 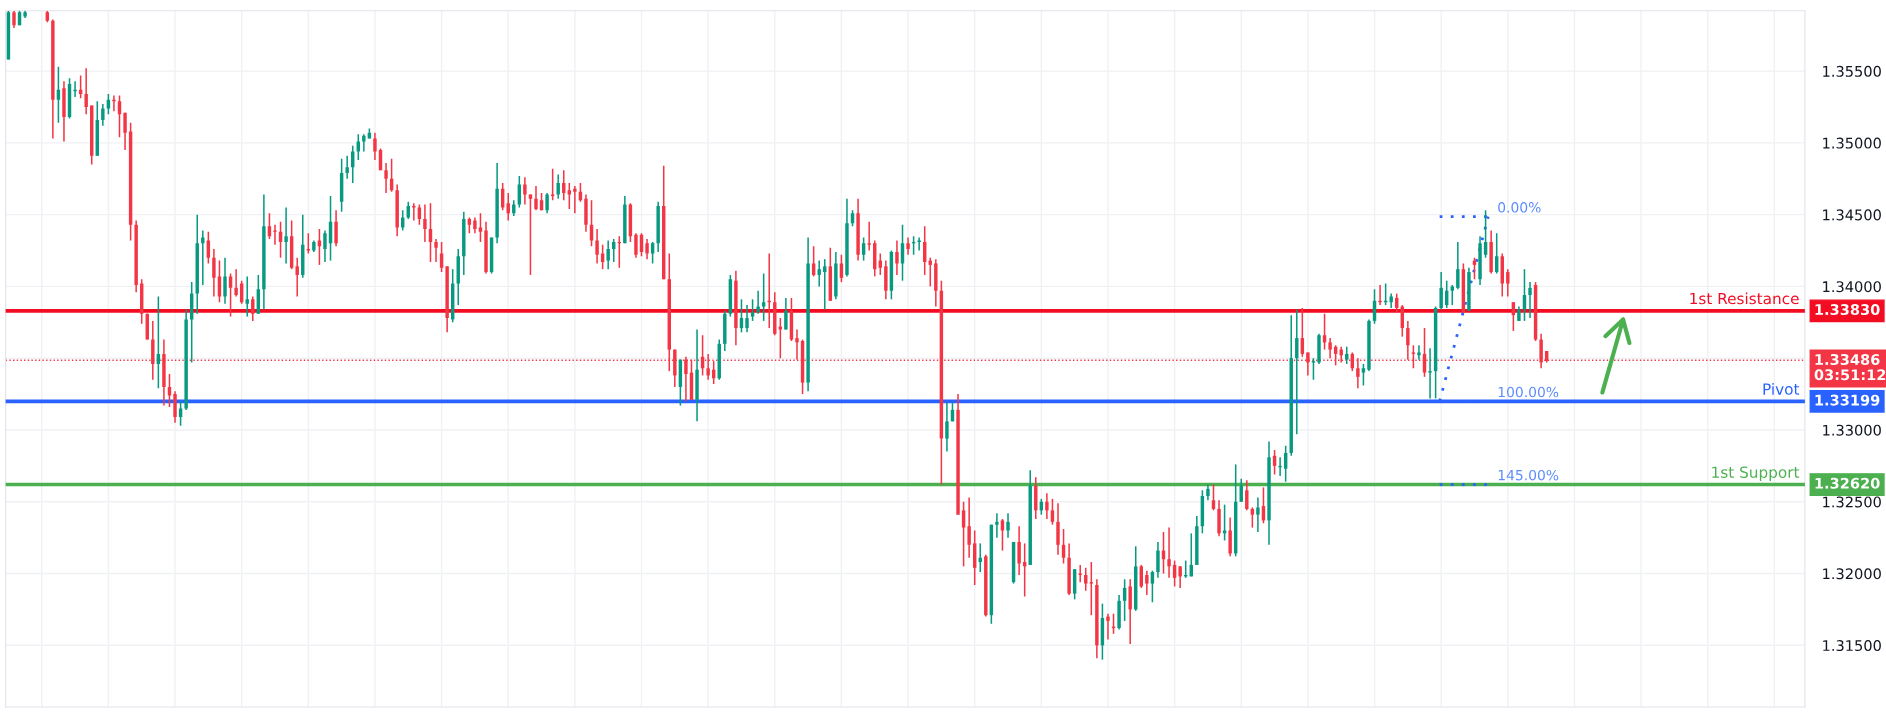 What do you see at coordinates (1850, 375) in the screenshot?
I see `text: 03:51:12` at bounding box center [1850, 375].